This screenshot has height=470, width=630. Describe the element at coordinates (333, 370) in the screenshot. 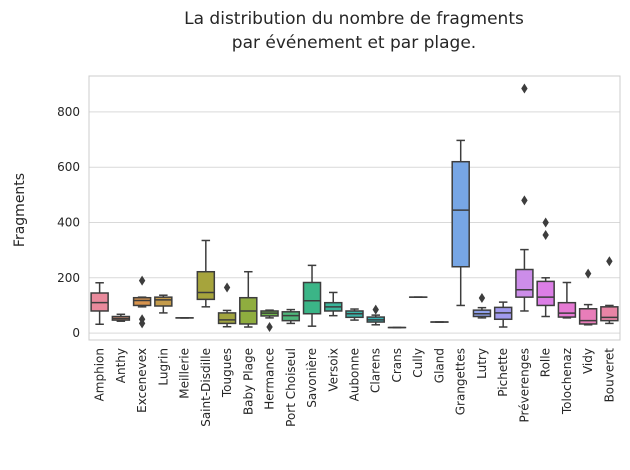

I see `x-tick-label: Versoix` at that location.